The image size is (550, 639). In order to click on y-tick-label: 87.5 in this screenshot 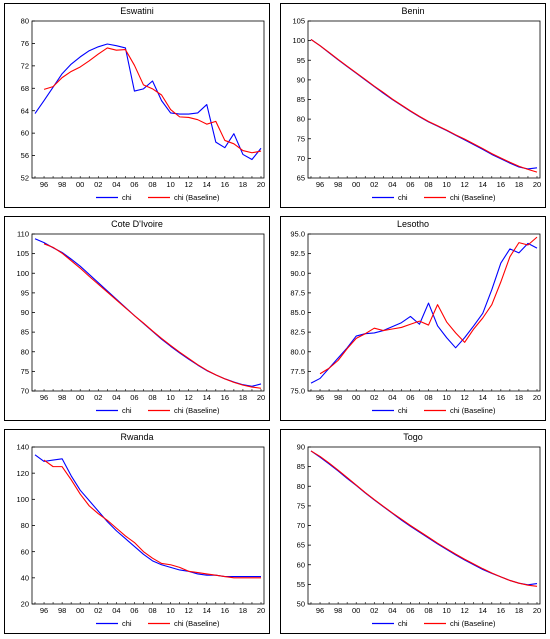, I will do `click(297, 292)`.